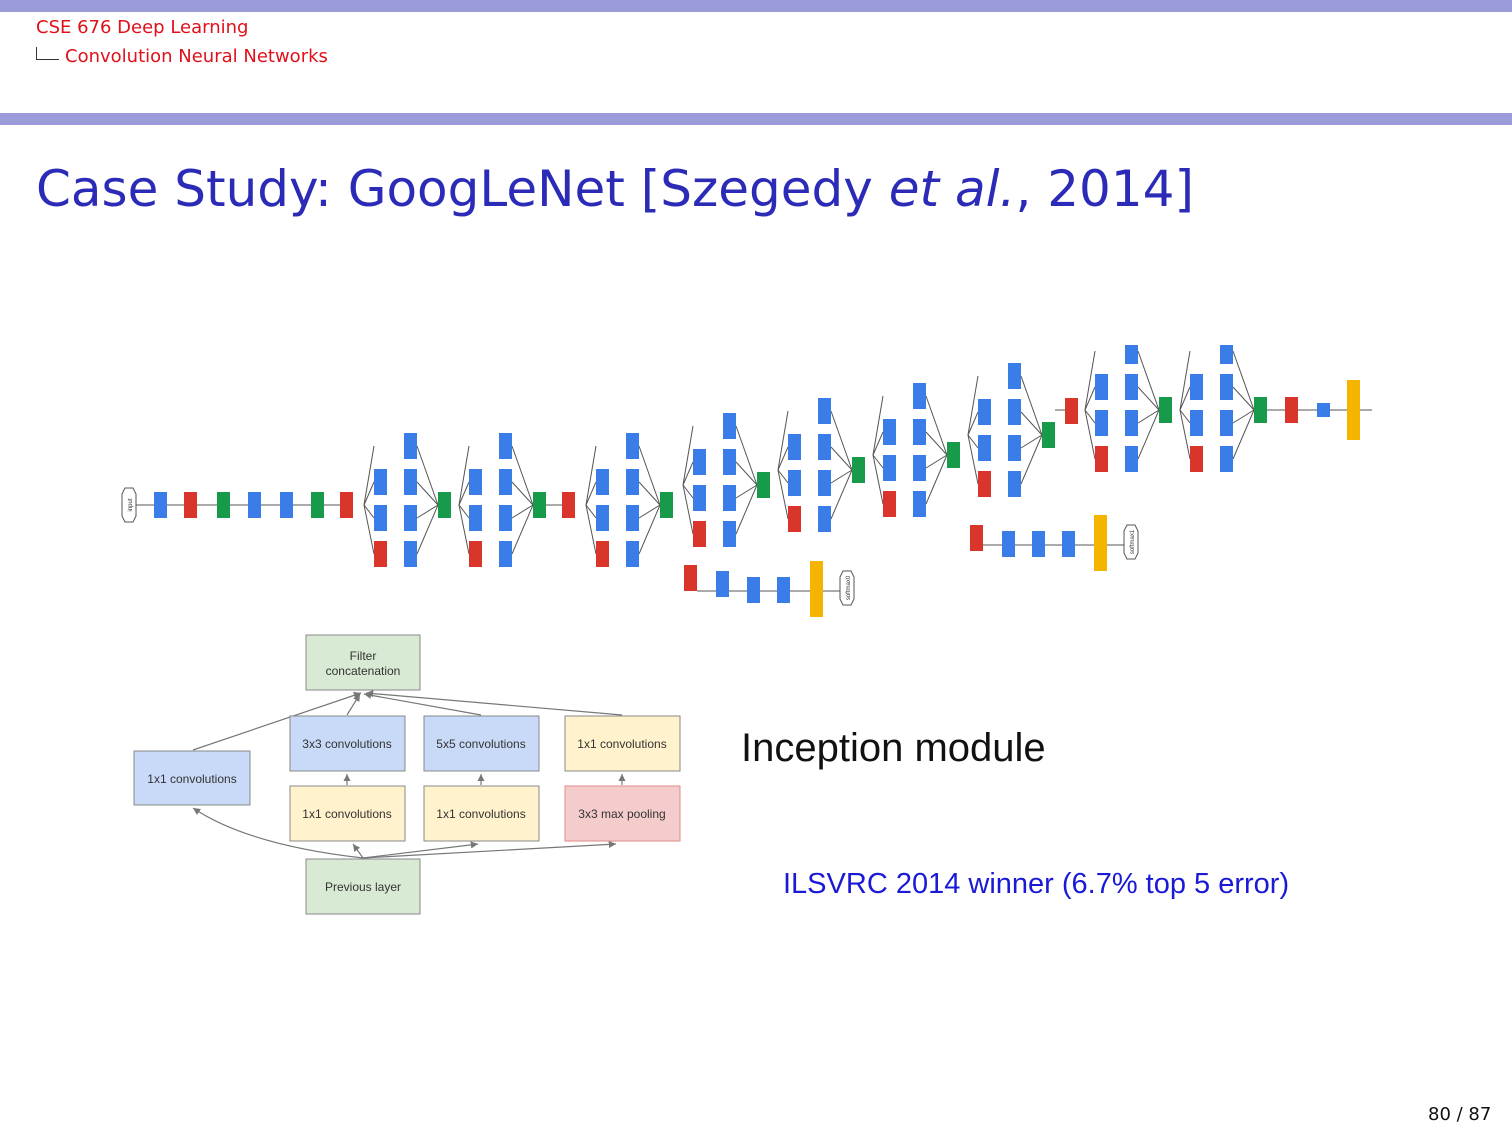  I want to click on inception-caption: Inception module, so click(893, 748).